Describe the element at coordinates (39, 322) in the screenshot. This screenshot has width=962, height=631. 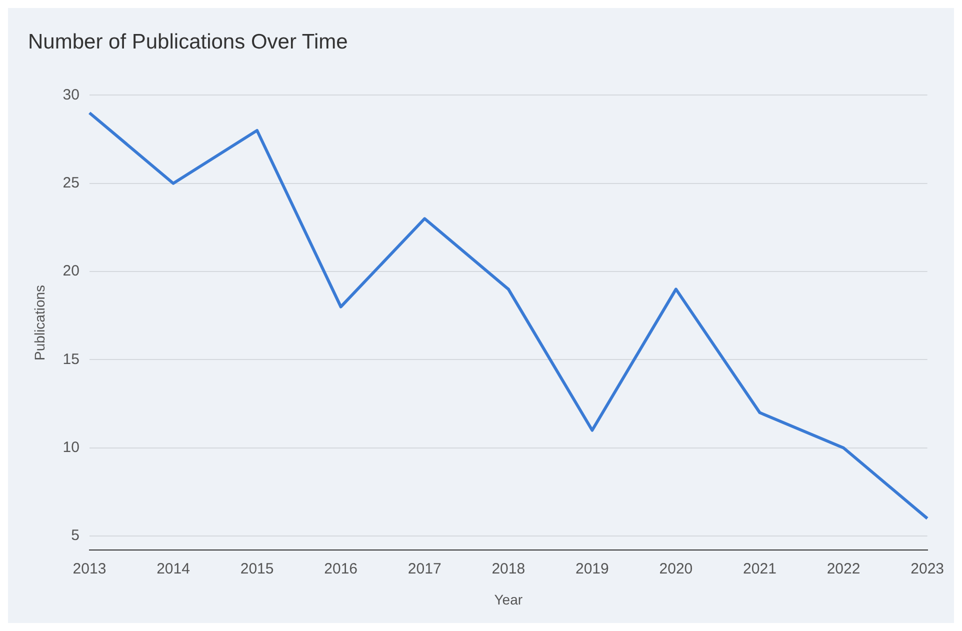
I see `y-axis-title: Publications` at that location.